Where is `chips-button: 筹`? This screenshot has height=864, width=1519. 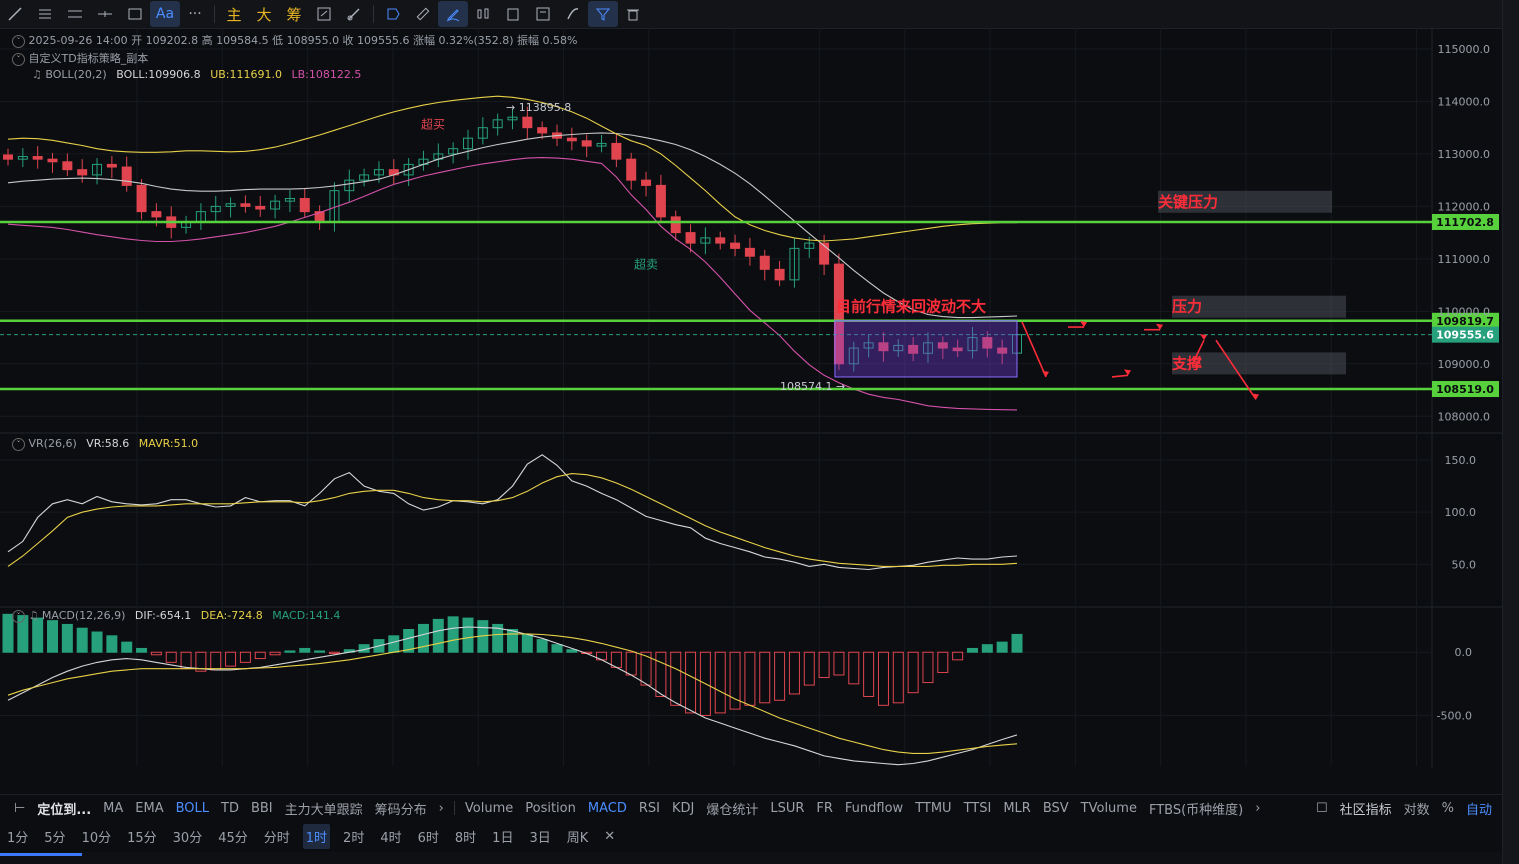
chips-button: 筹 is located at coordinates (294, 14).